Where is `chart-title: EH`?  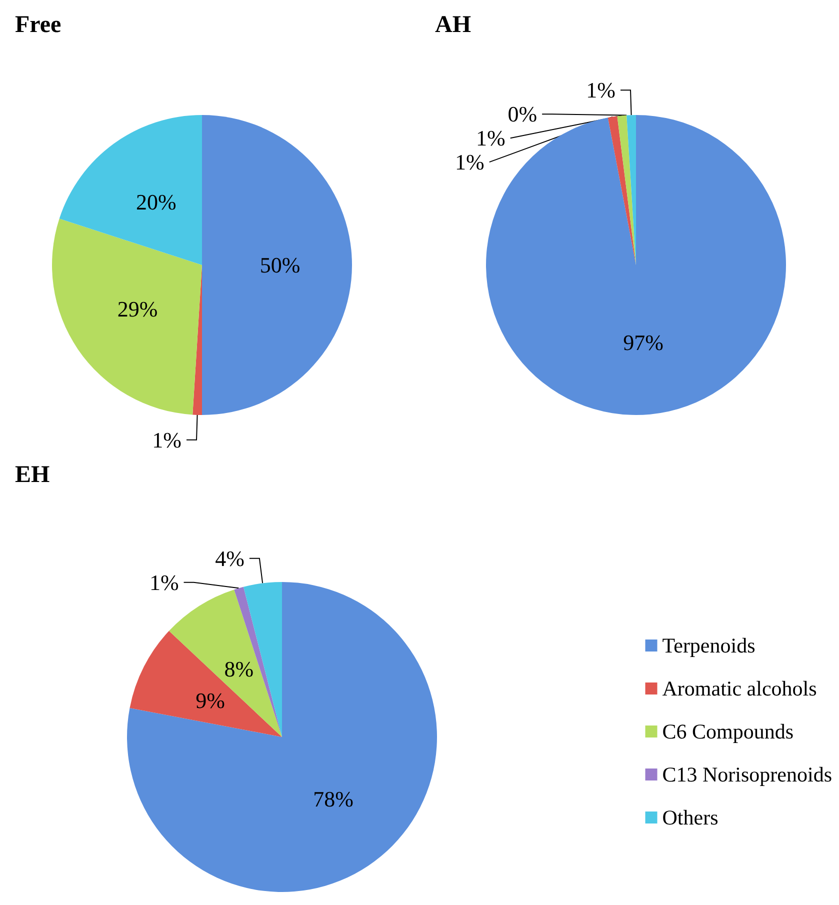
chart-title: EH is located at coordinates (32, 475).